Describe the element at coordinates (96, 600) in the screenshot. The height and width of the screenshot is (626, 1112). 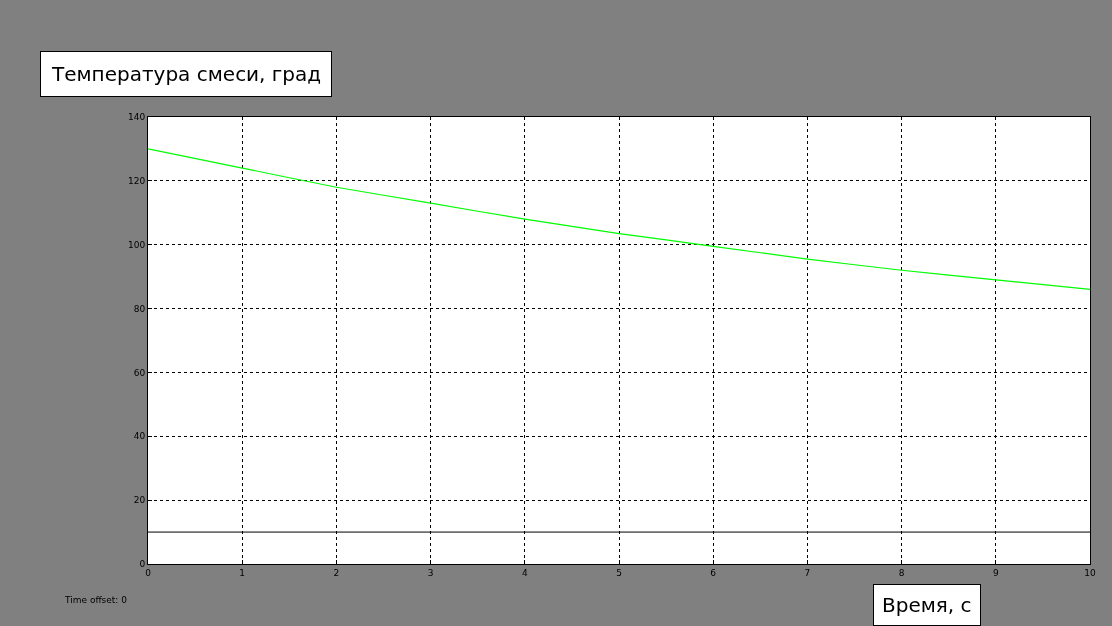
I see `text: Time offset: 0` at that location.